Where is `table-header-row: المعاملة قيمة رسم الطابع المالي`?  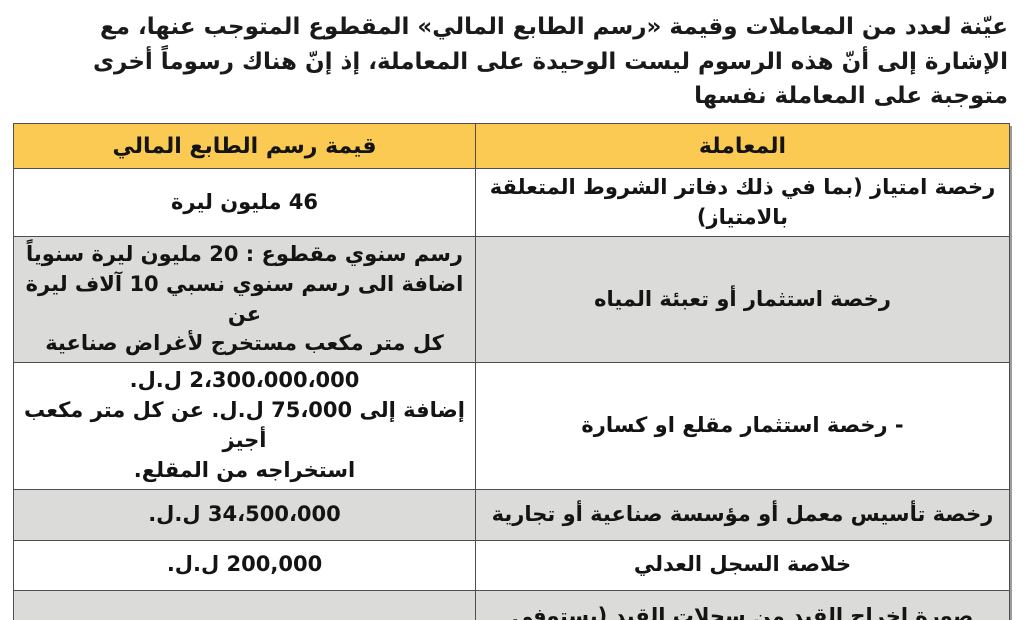 table-header-row: المعاملة قيمة رسم الطابع المالي is located at coordinates (511, 146).